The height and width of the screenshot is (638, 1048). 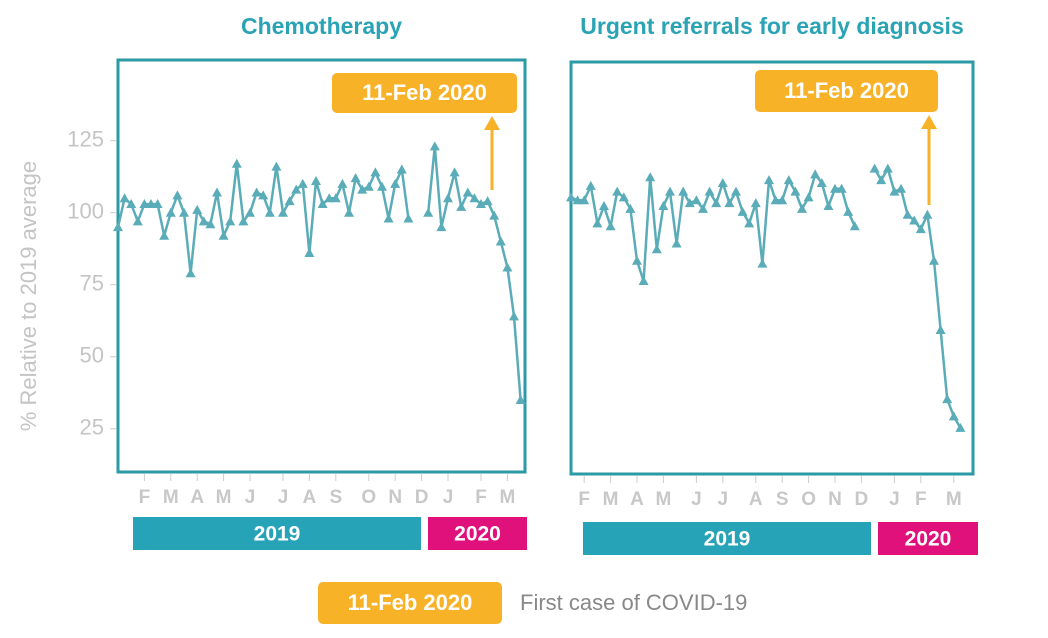 What do you see at coordinates (410, 603) in the screenshot?
I see `legend-swatch` at bounding box center [410, 603].